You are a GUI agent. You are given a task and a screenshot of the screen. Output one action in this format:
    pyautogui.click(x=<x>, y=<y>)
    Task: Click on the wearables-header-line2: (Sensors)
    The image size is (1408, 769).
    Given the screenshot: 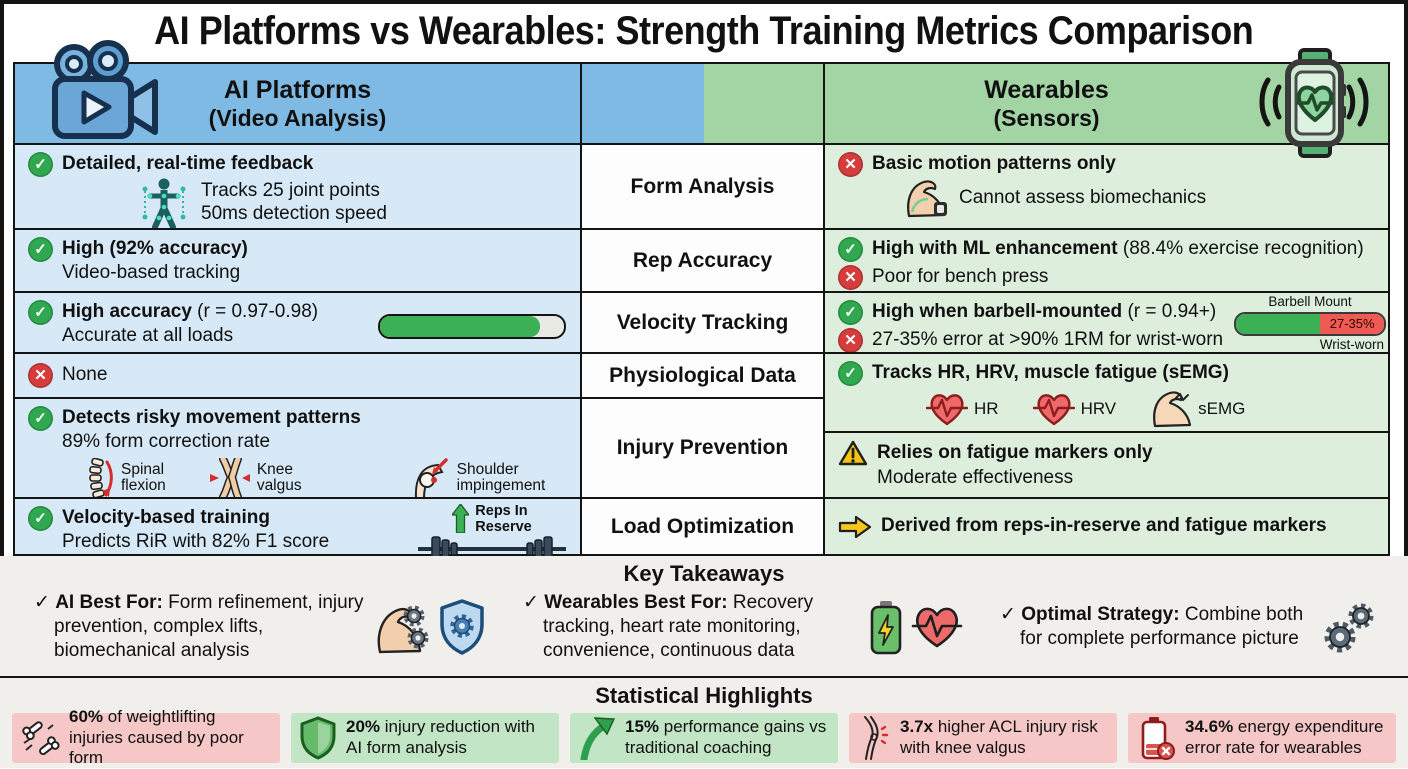 What is the action you would take?
    pyautogui.click(x=1046, y=117)
    